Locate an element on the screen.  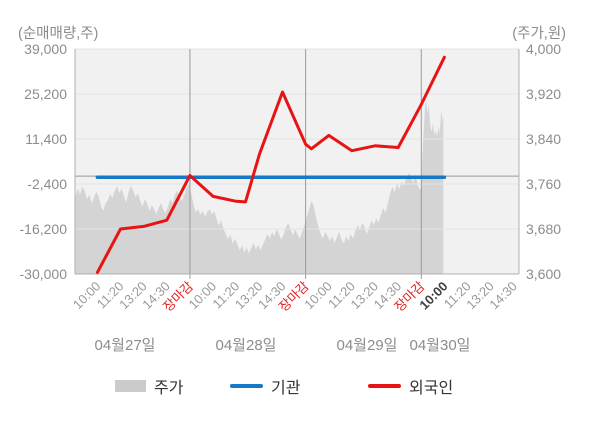
chart-legend: 주가 기관 외국인 is located at coordinates (300, 389).